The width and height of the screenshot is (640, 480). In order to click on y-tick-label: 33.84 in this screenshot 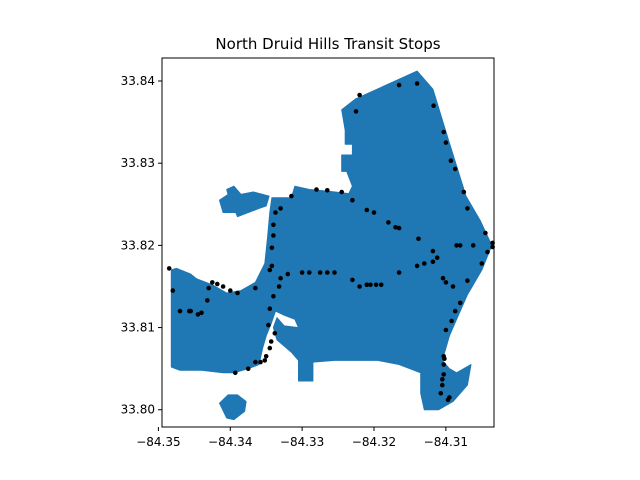, I will do `click(138, 81)`.